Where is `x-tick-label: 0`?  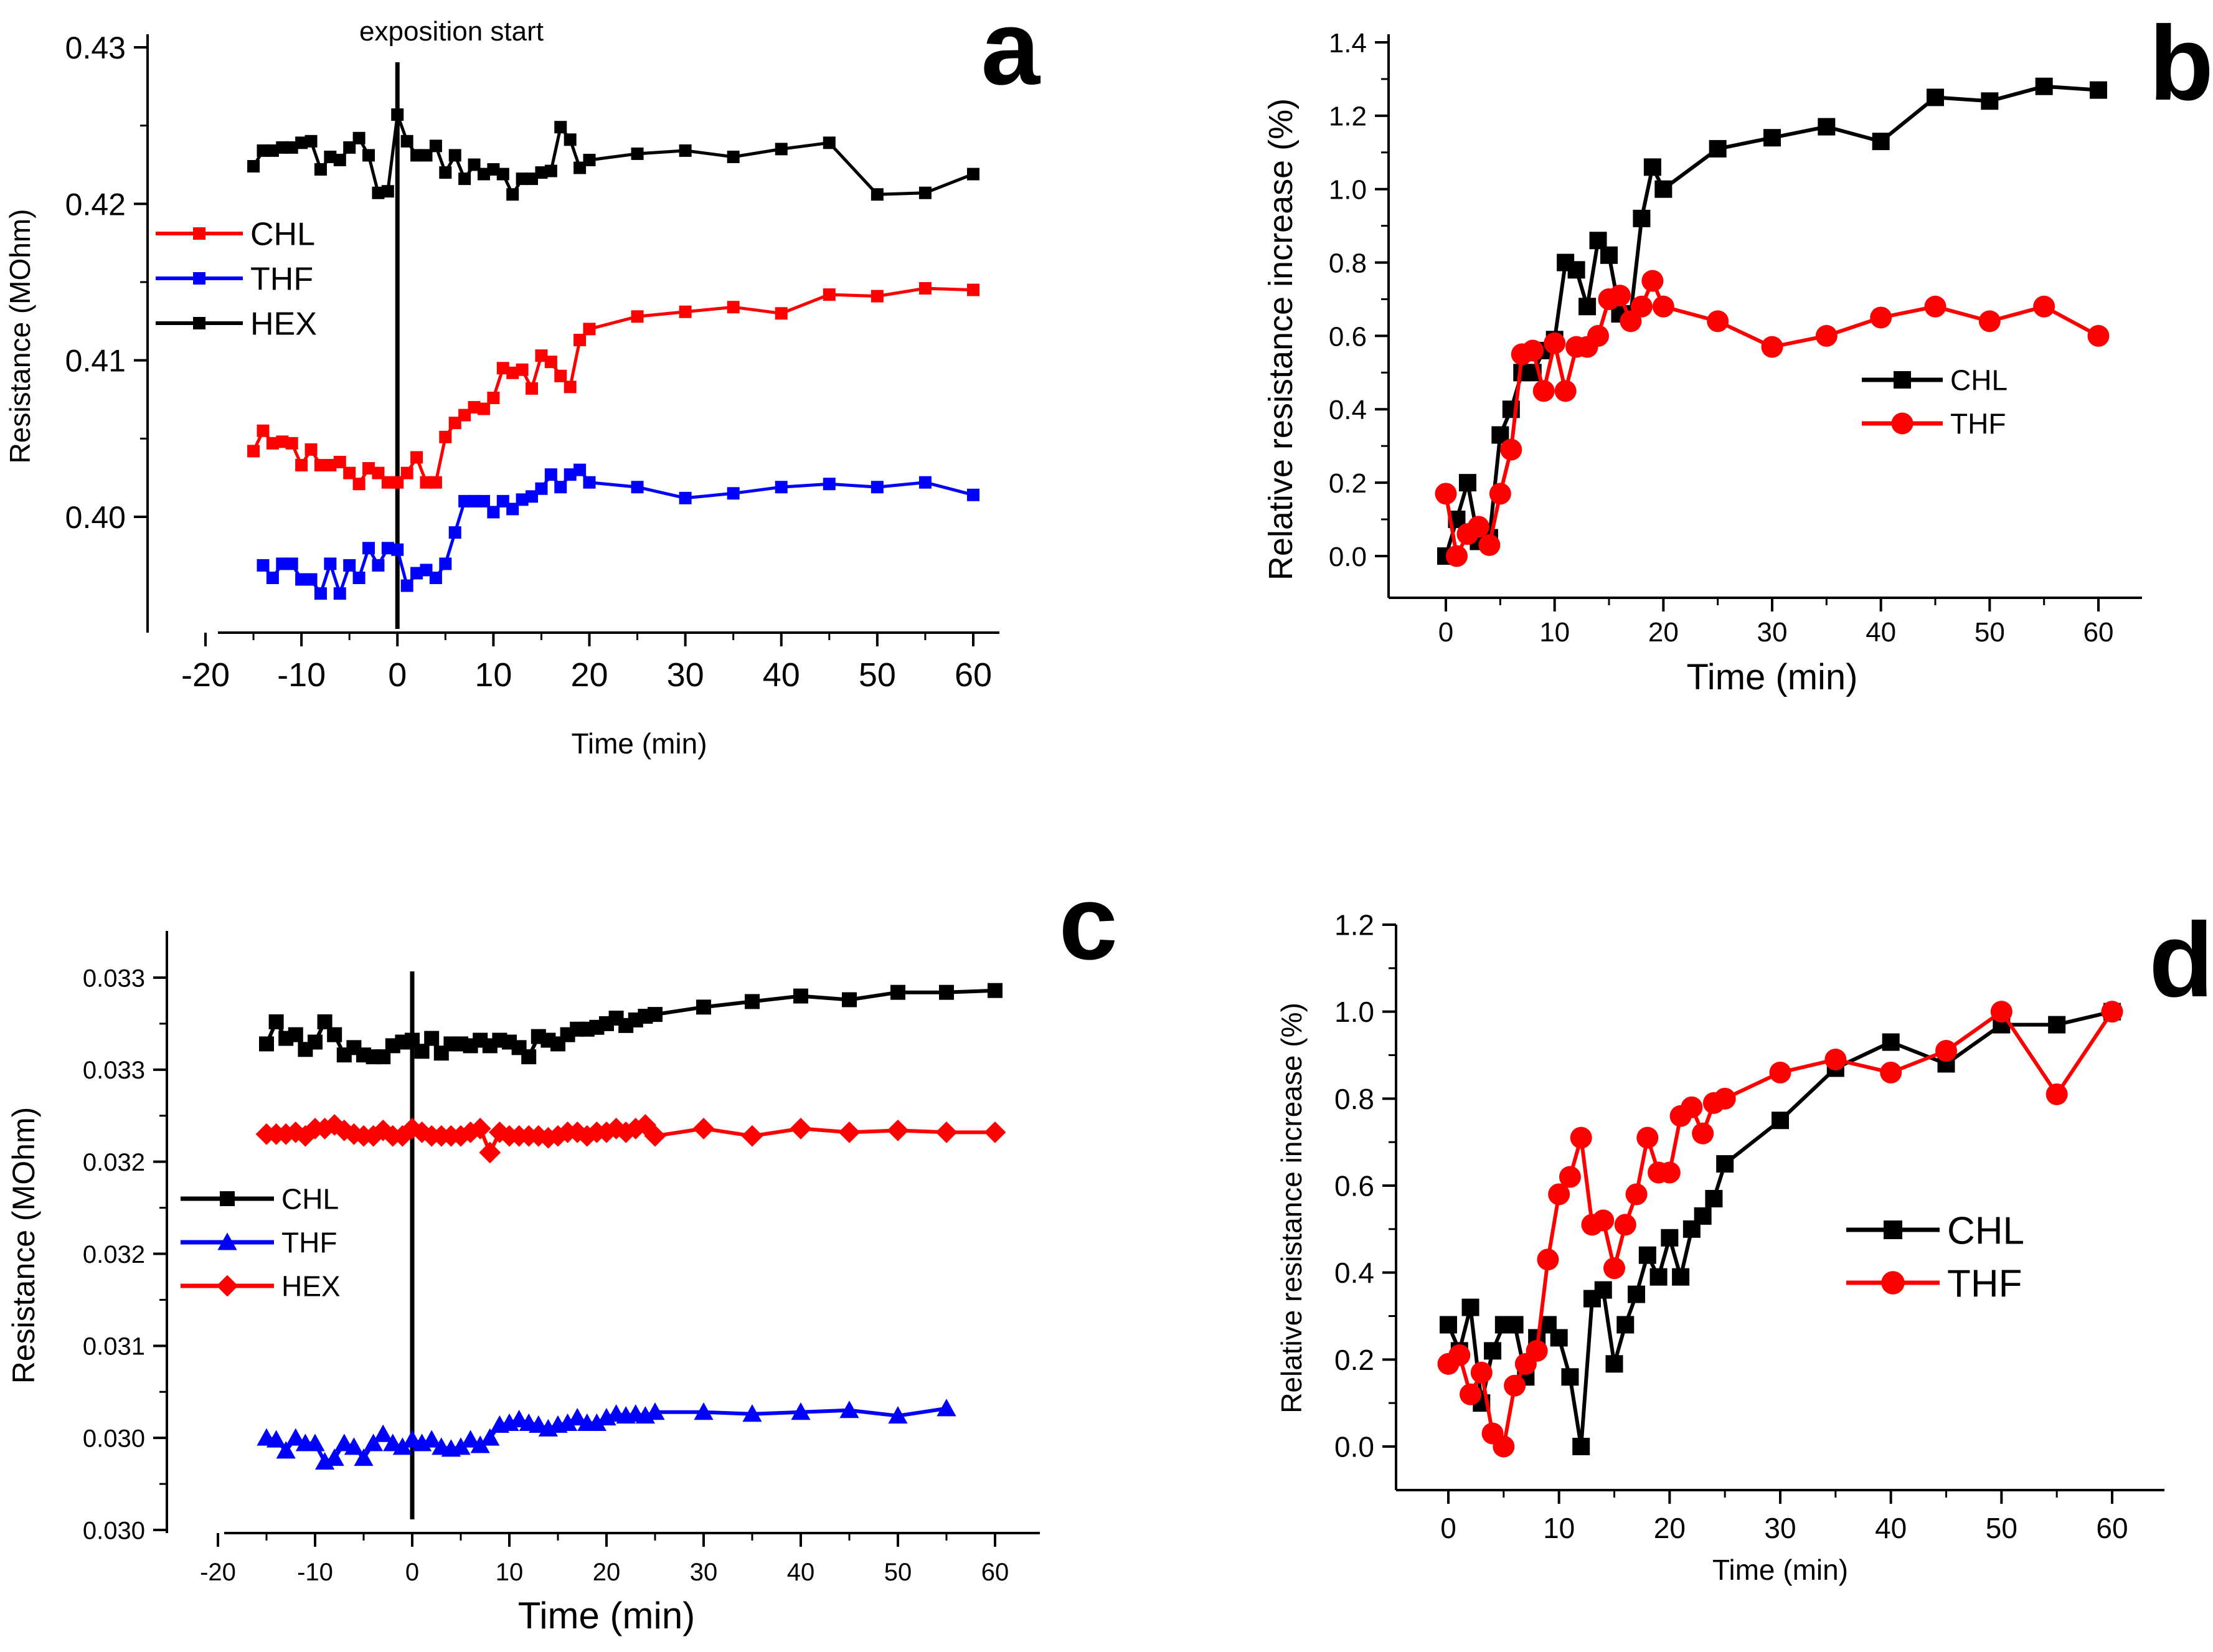 x-tick-label: 0 is located at coordinates (1448, 1528).